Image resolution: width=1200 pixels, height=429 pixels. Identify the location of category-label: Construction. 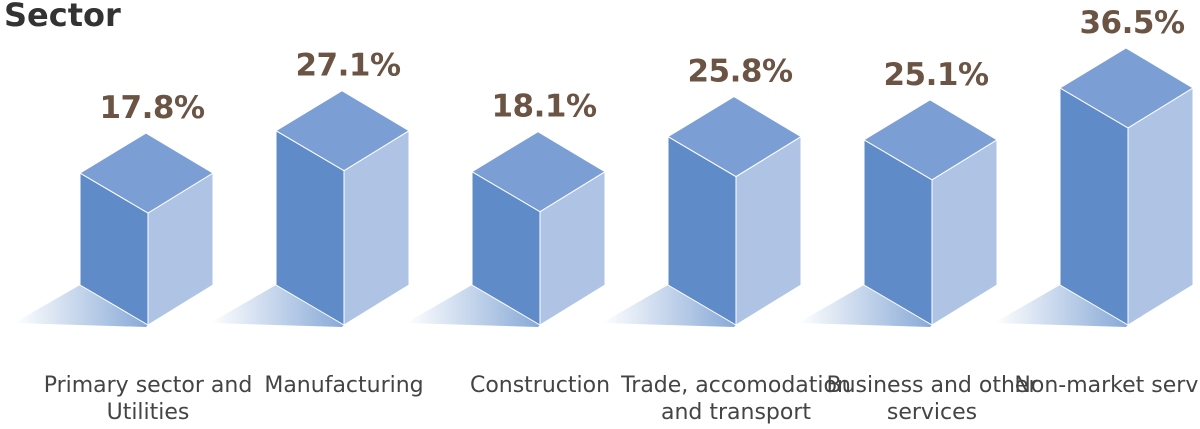
(540, 385).